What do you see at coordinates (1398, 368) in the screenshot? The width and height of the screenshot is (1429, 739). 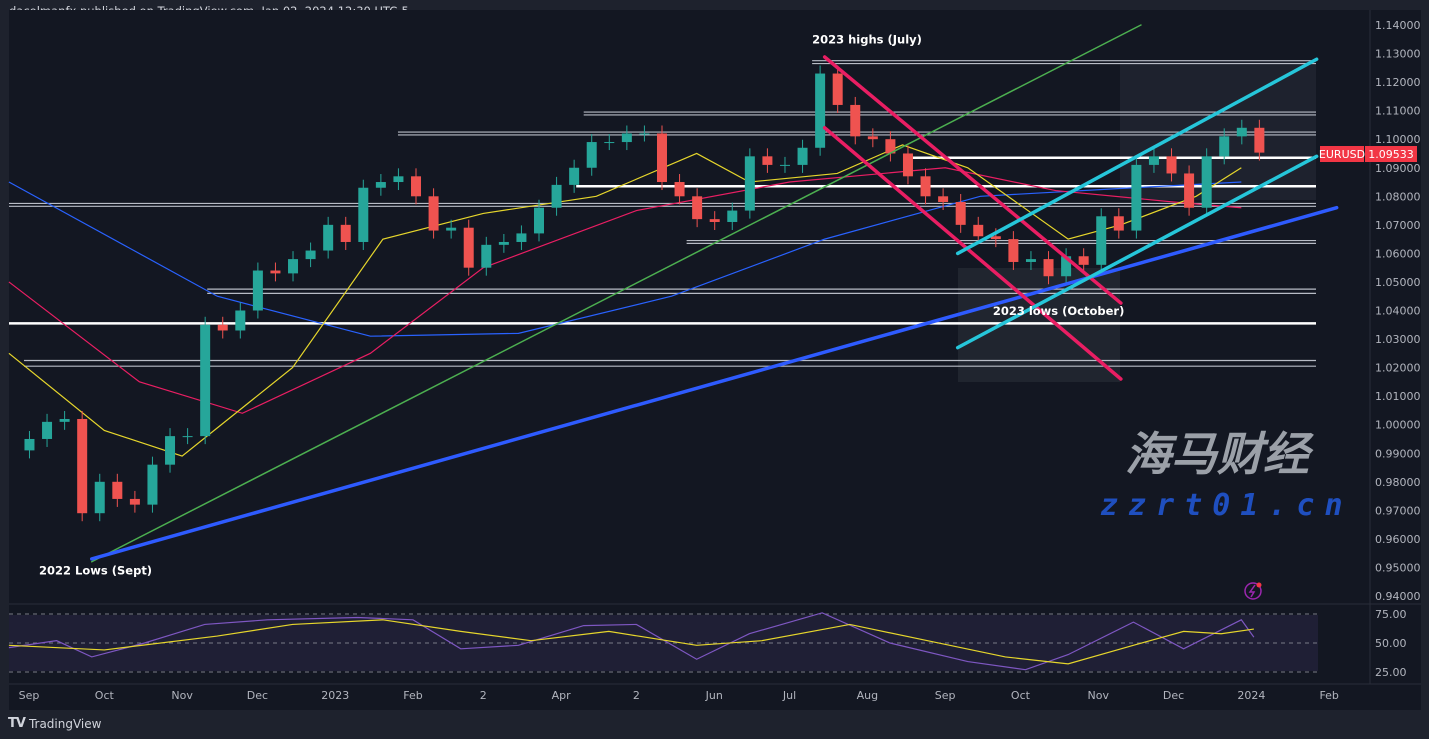 I see `price-tick: 1.02000` at bounding box center [1398, 368].